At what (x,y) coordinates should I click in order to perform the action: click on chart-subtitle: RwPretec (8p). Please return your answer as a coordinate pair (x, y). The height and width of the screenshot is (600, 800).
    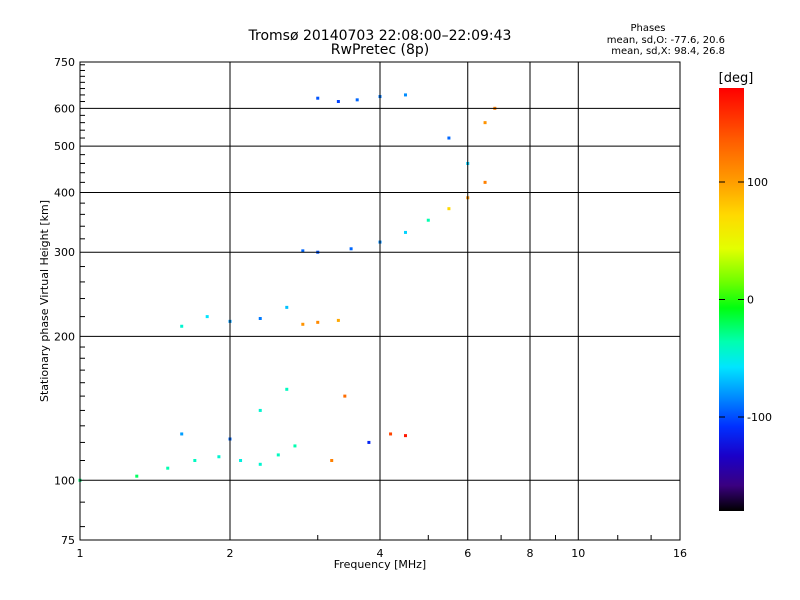
    Looking at the image, I should click on (380, 50).